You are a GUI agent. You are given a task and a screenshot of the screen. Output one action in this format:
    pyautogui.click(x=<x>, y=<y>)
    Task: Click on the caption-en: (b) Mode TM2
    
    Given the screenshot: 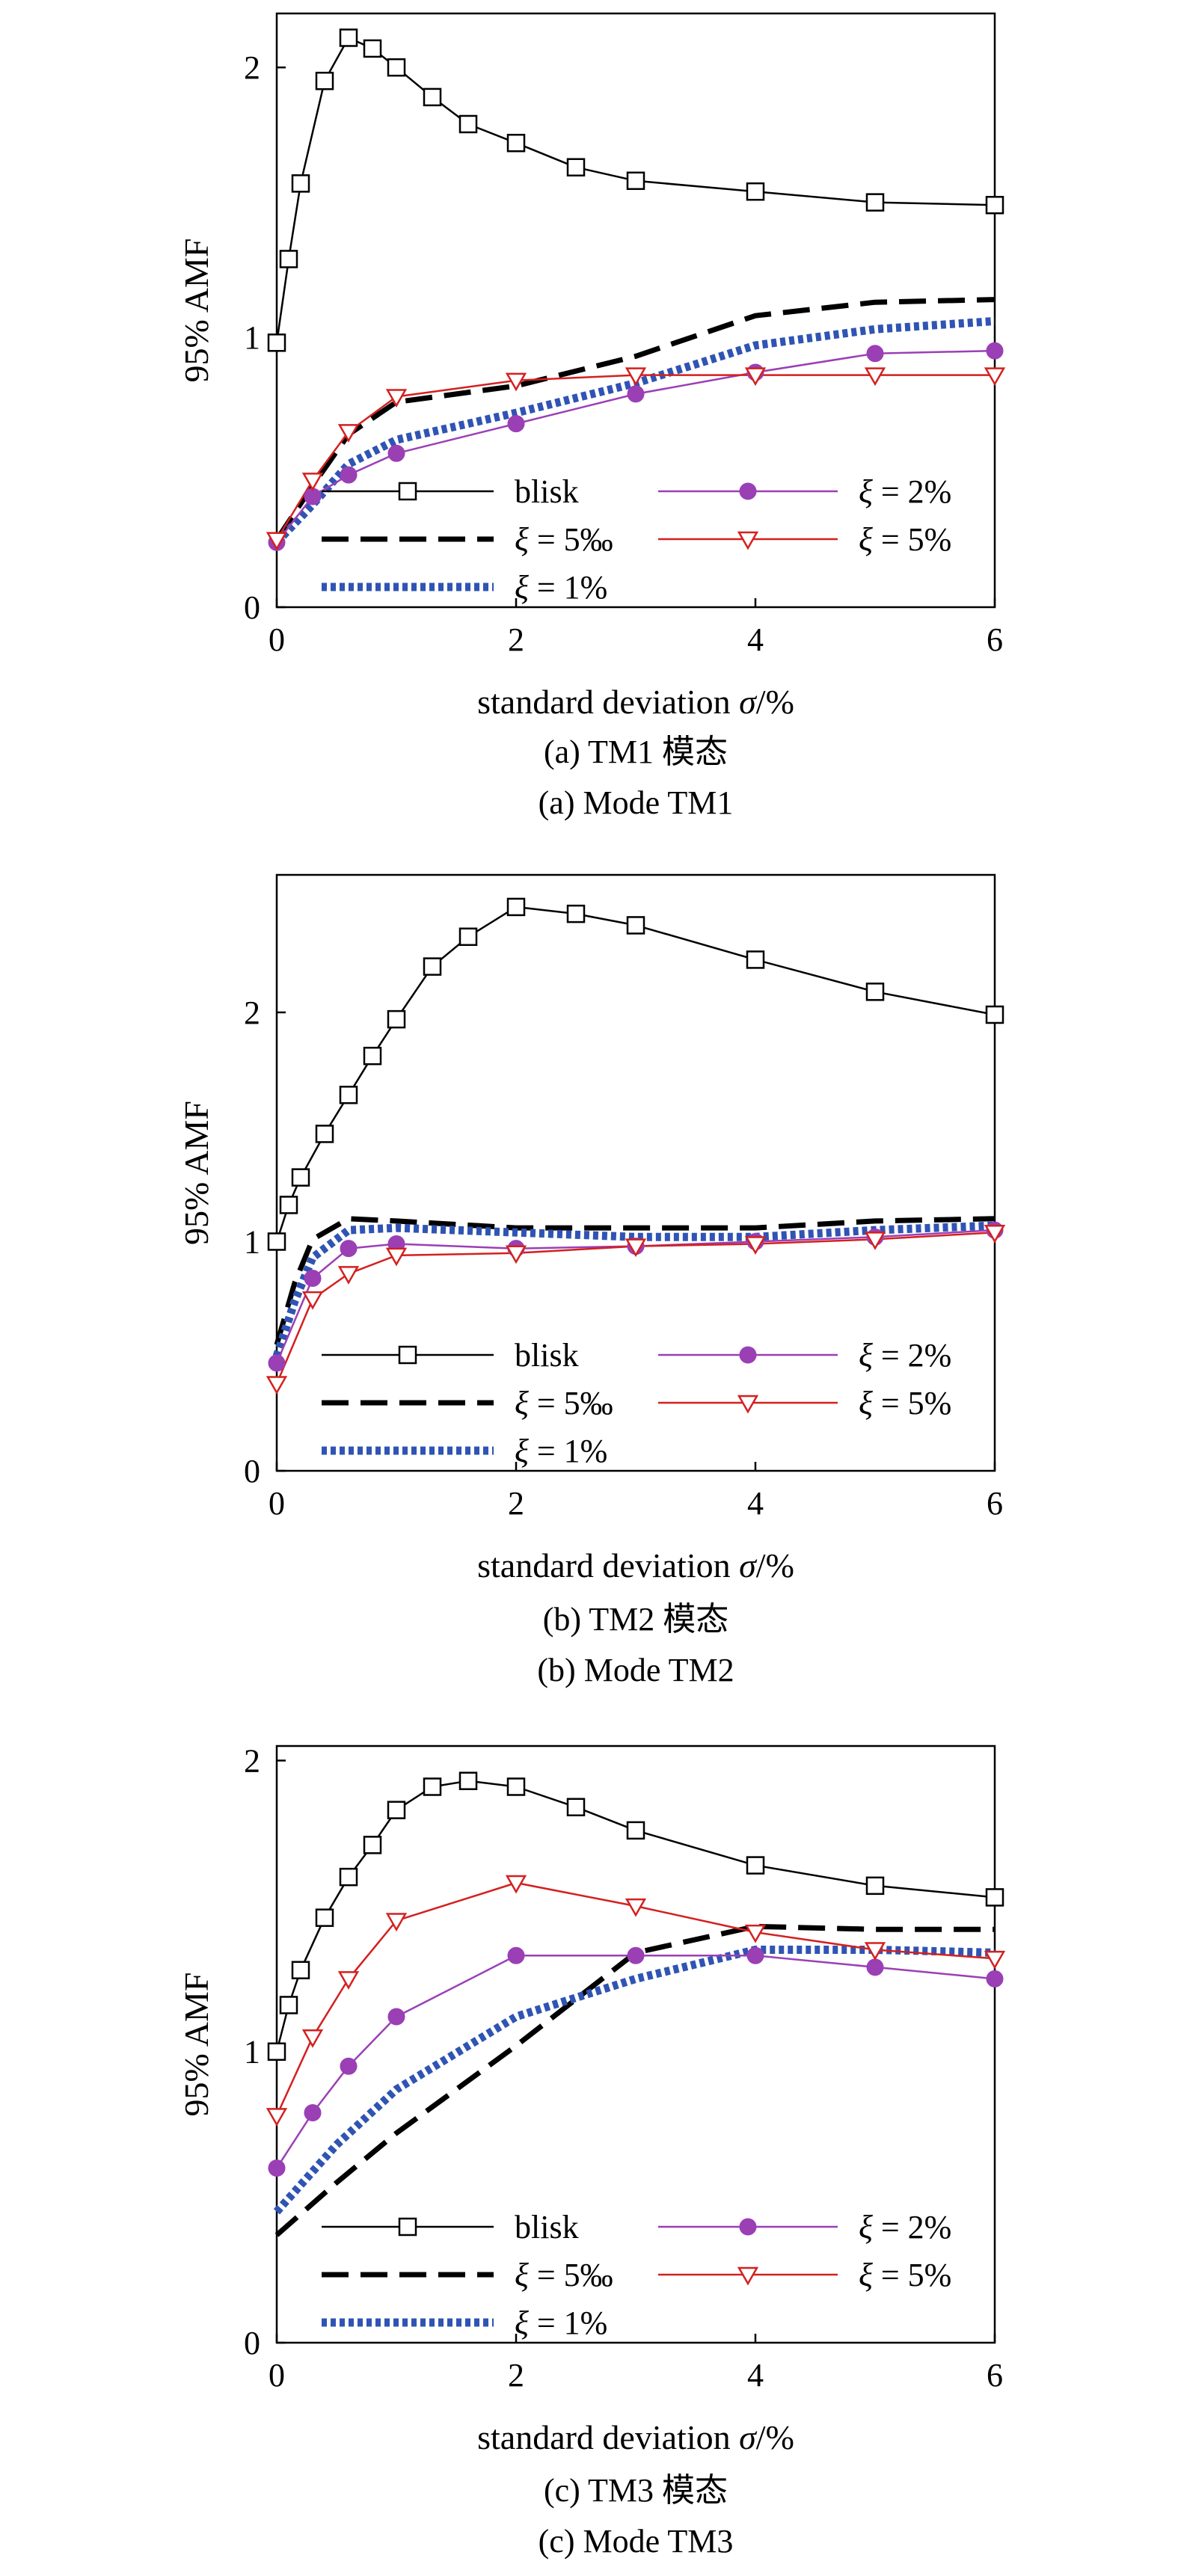 What is the action you would take?
    pyautogui.click(x=635, y=1670)
    